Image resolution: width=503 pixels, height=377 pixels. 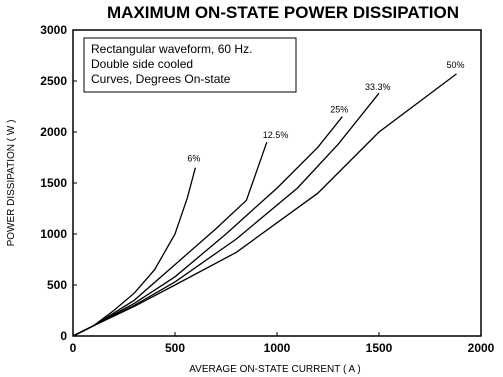 What do you see at coordinates (276, 135) in the screenshot?
I see `curve-label: 12.5%` at bounding box center [276, 135].